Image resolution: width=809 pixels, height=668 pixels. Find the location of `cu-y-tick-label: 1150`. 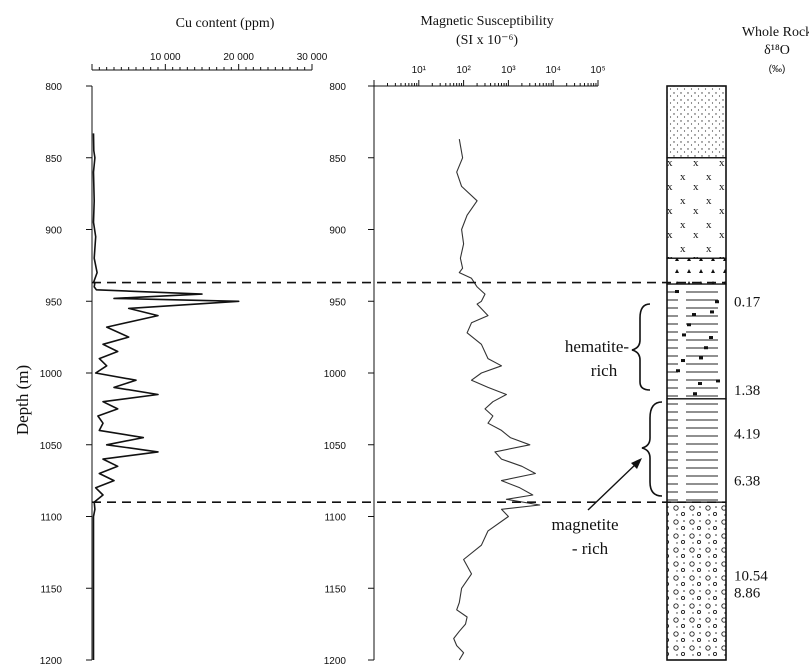

cu-y-tick-label: 1150 is located at coordinates (51, 589).